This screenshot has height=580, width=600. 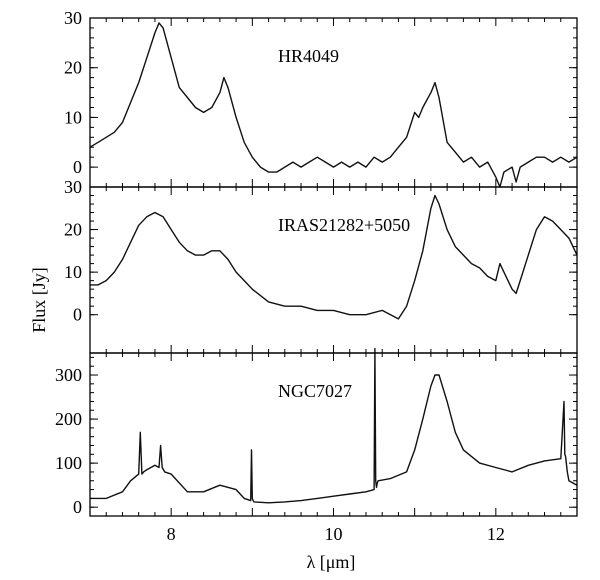 I want to click on y-axis-title: Flux [Jy], so click(x=39, y=300).